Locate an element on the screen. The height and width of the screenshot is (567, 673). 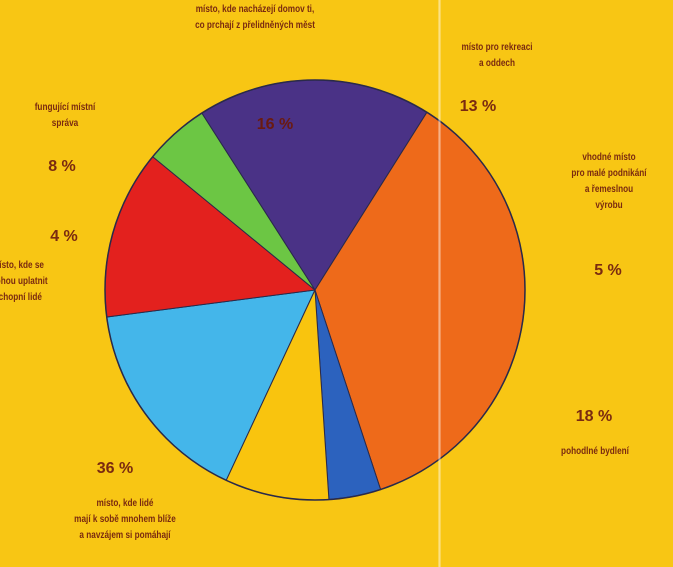
pct-close-community: 36 % is located at coordinates (115, 468).